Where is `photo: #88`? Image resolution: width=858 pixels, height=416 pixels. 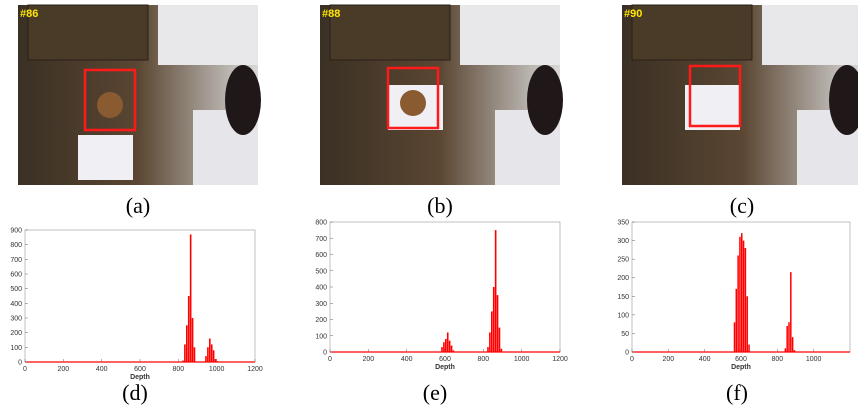 photo: #88 is located at coordinates (441, 94).